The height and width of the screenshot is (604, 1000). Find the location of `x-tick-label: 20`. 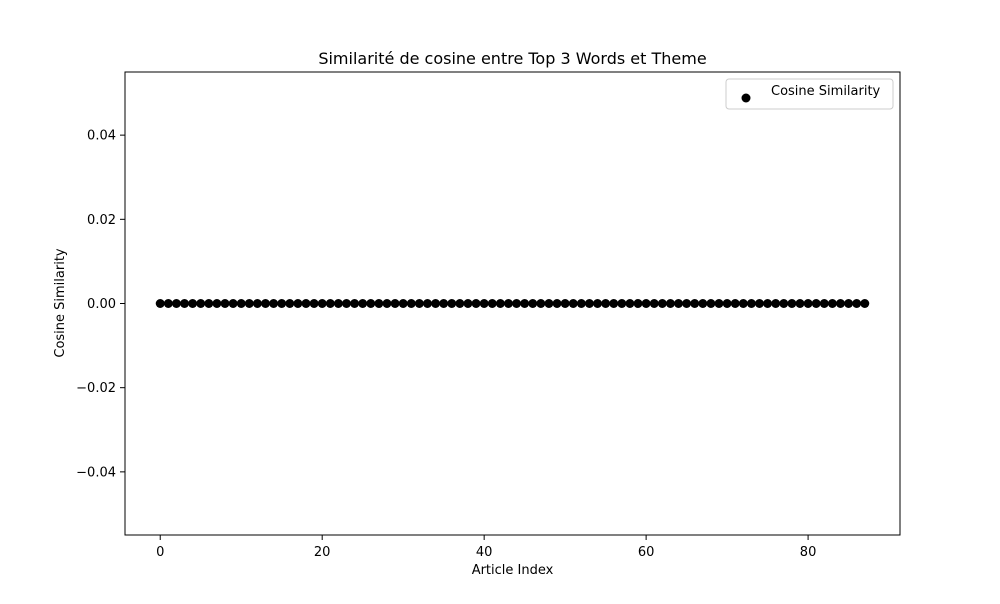

x-tick-label: 20 is located at coordinates (322, 552).